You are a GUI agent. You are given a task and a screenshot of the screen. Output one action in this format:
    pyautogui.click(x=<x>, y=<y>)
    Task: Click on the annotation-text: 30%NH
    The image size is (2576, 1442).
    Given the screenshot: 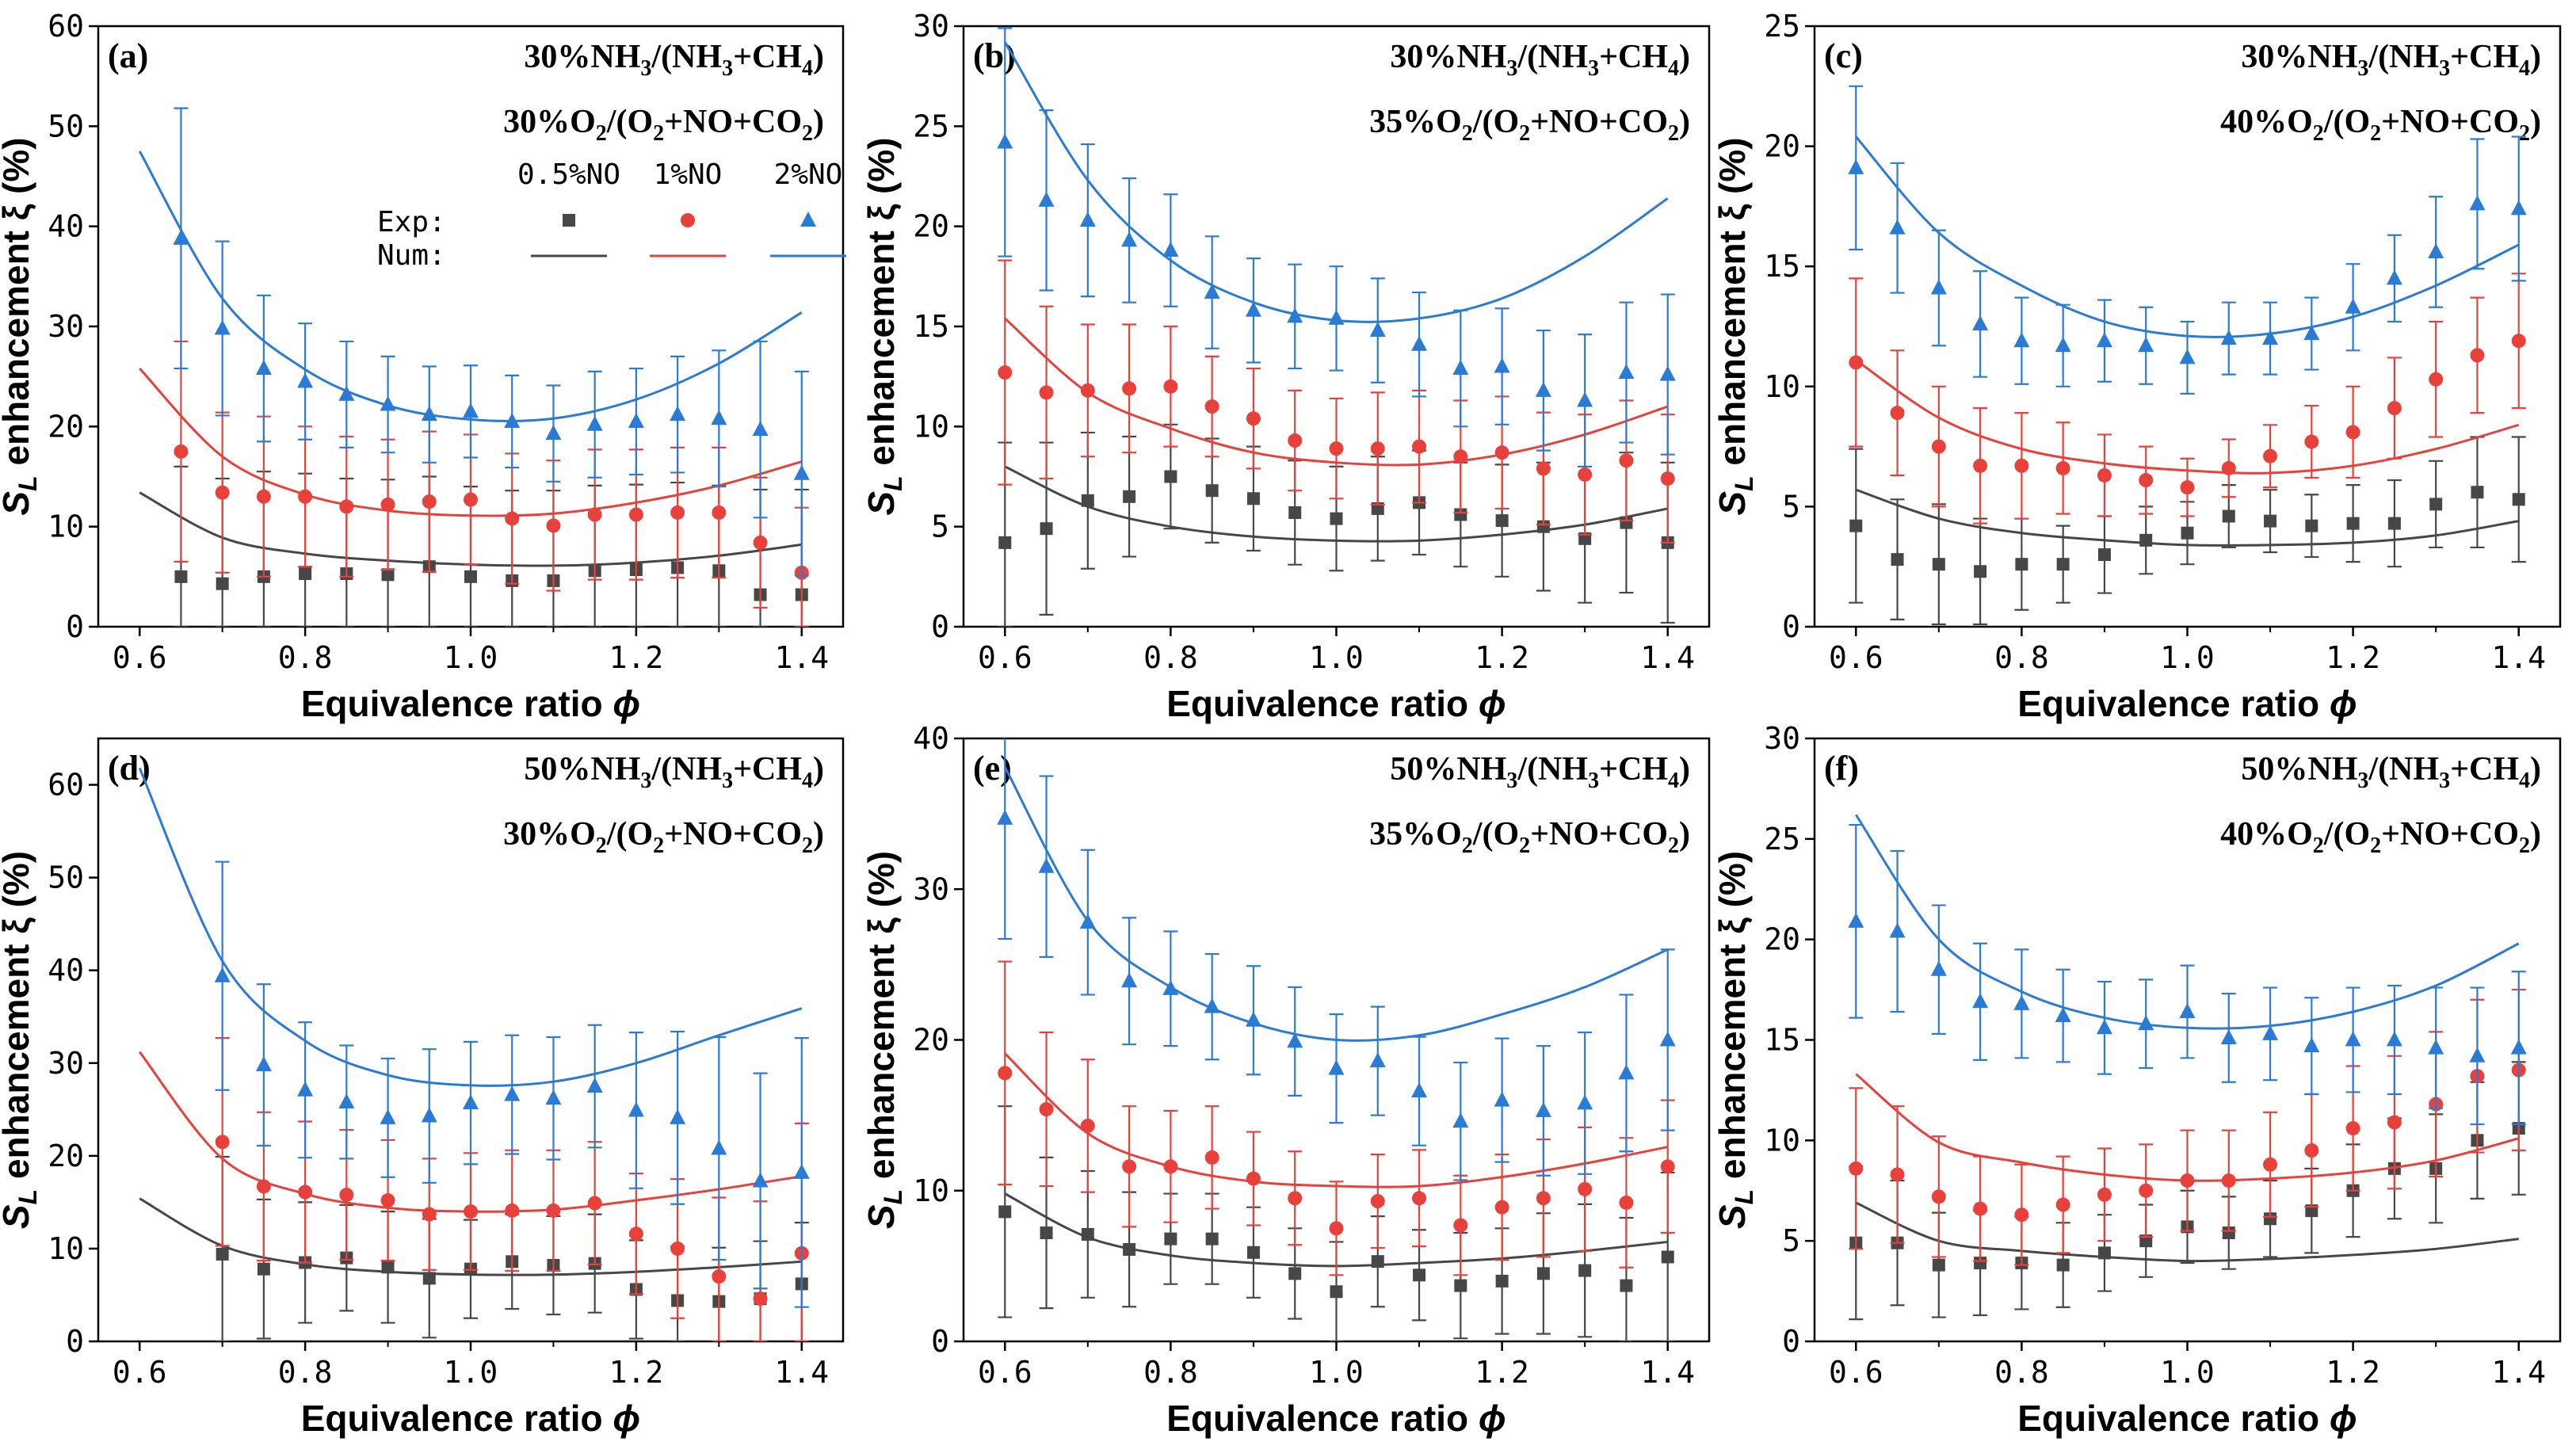 What is the action you would take?
    pyautogui.click(x=2299, y=57)
    